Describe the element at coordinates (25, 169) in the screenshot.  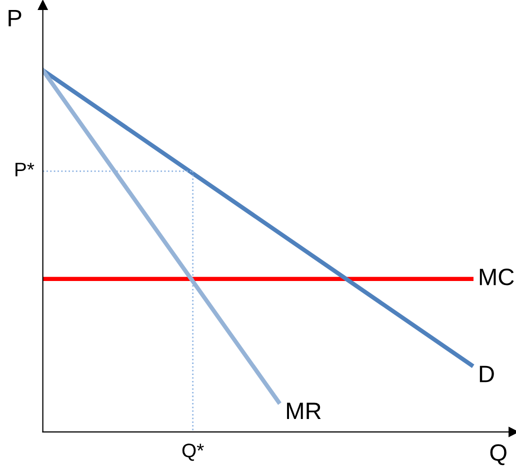
I see `text: P*` at that location.